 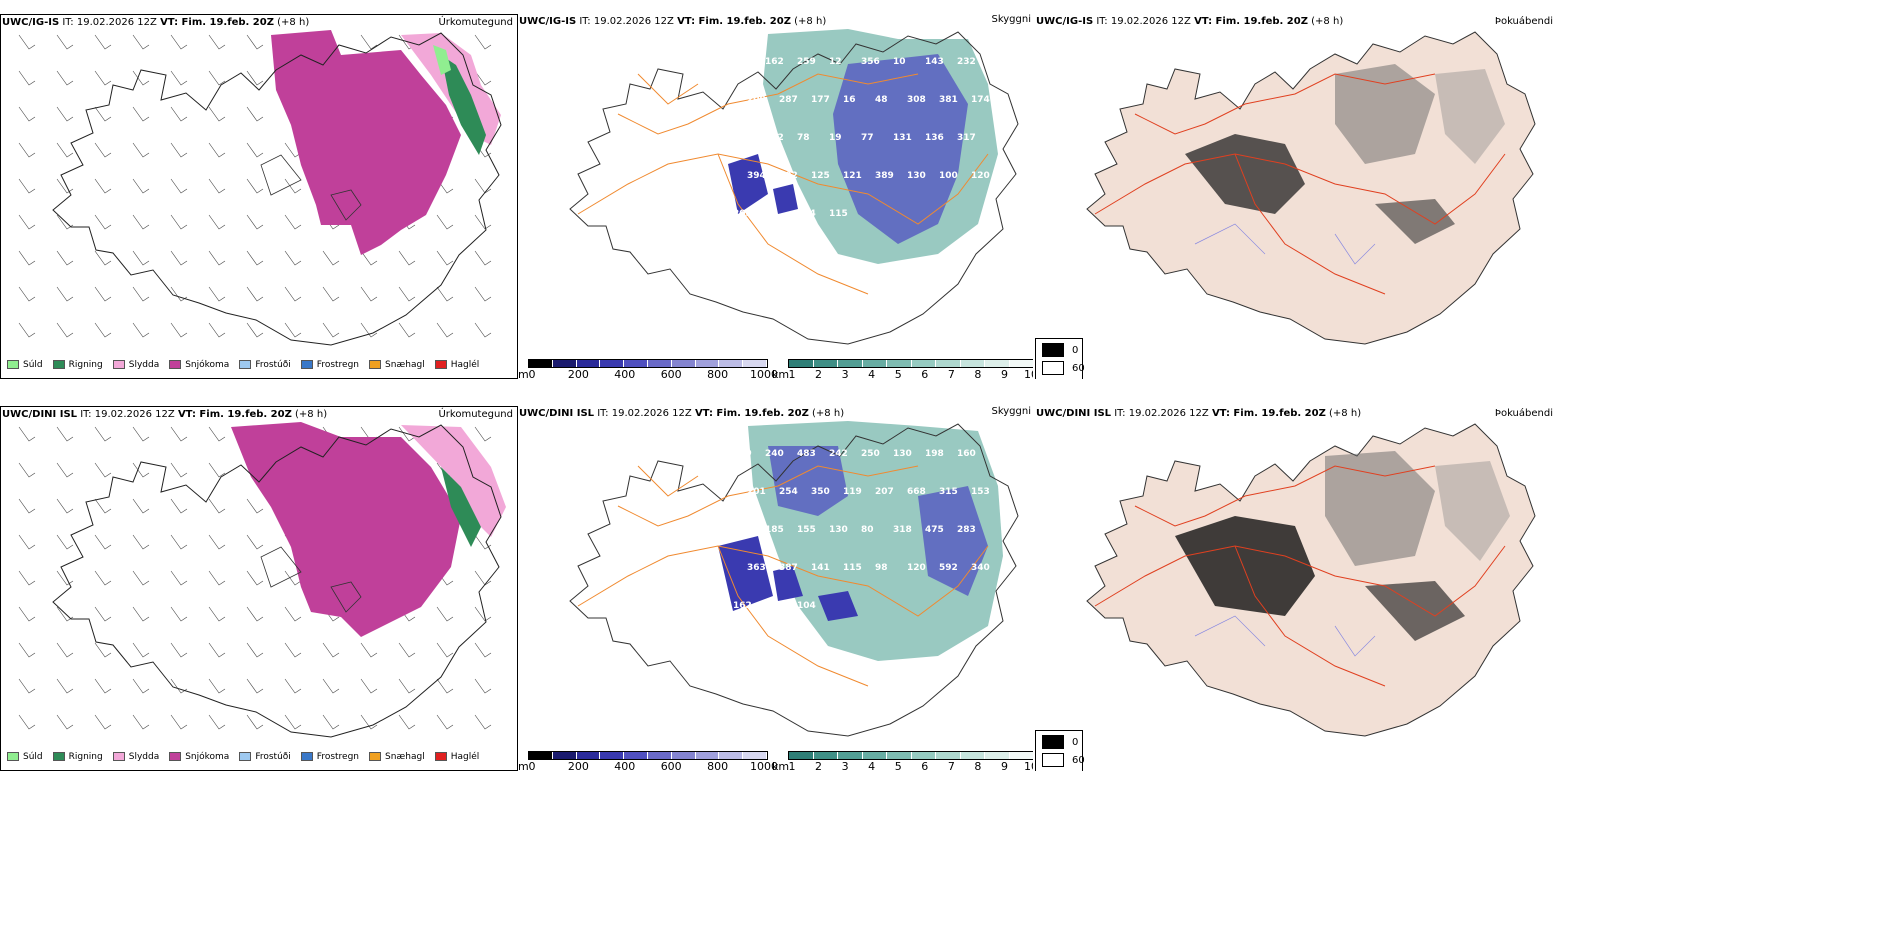 I want to click on cloud-base-label: 104, so click(x=806, y=606).